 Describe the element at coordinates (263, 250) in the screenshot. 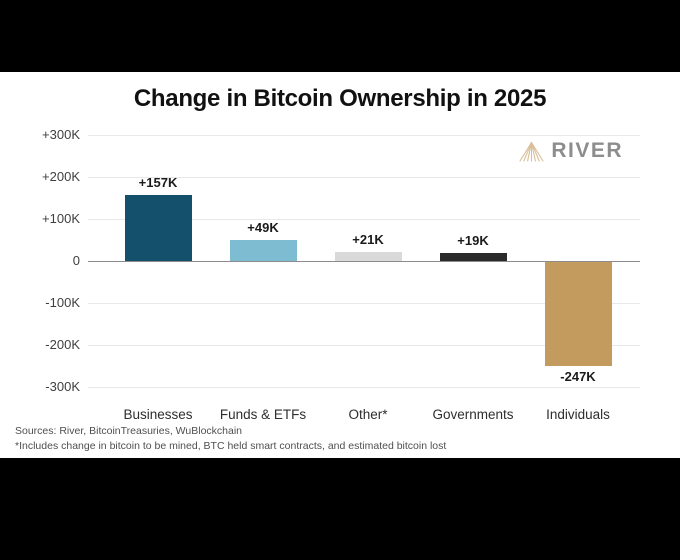

I see `bar-funds-etfs` at that location.